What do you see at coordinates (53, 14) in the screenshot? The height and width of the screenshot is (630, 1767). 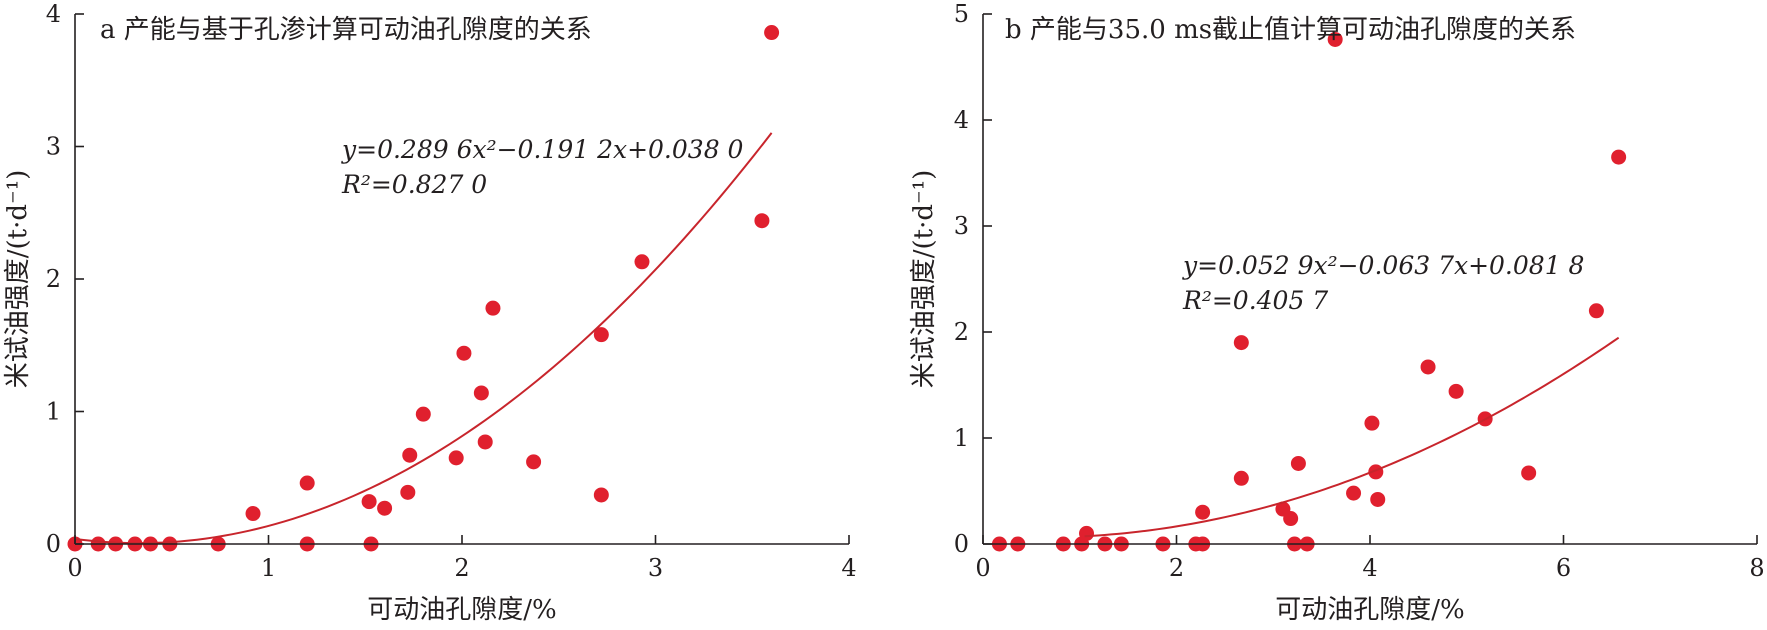 I see `panel-a-y-tick-label: 4` at bounding box center [53, 14].